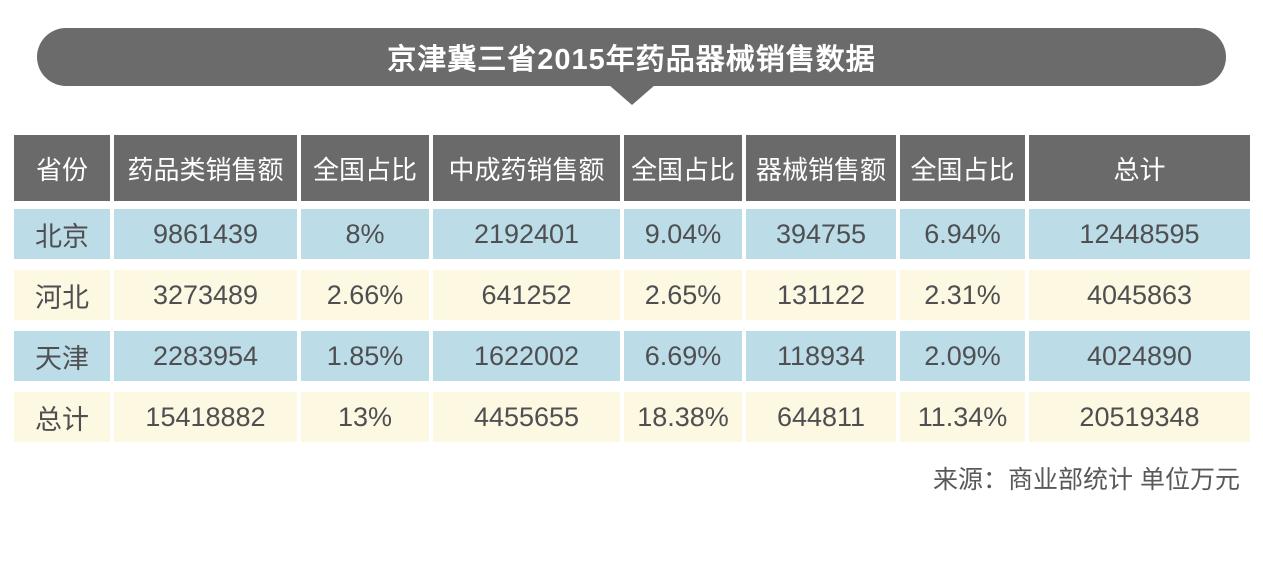 The height and width of the screenshot is (564, 1263). Describe the element at coordinates (365, 168) in the screenshot. I see `header-cell-national-share-1: 全国占比` at that location.